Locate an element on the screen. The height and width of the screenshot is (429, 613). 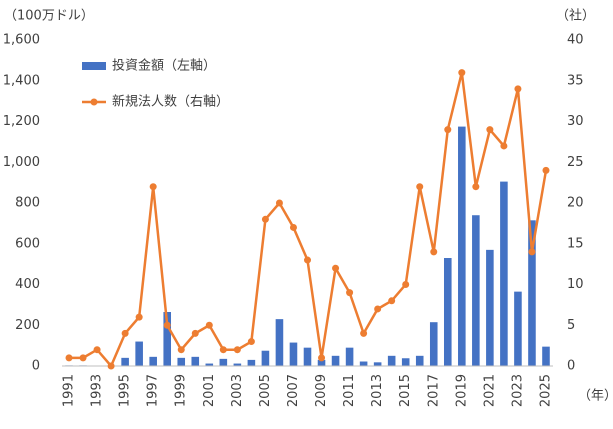
y2-axis-label: （社） is located at coordinates (575, 16).